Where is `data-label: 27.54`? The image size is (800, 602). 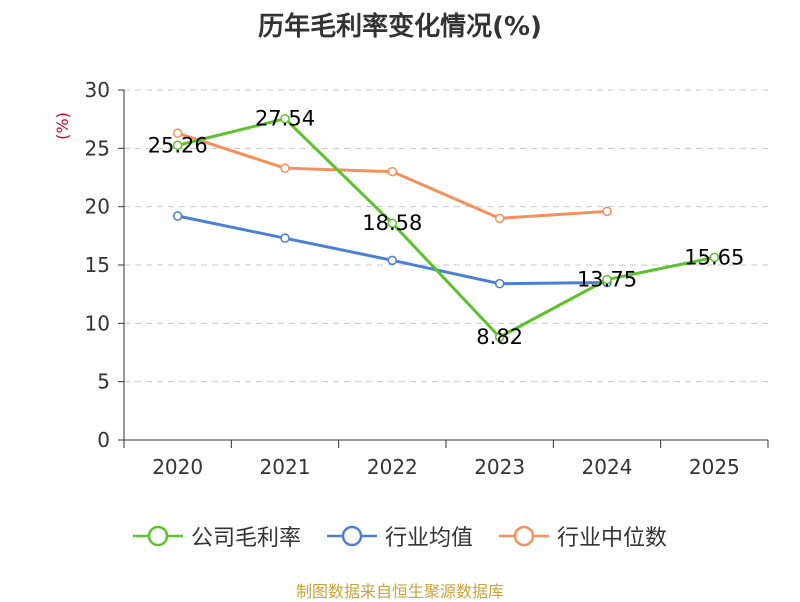 data-label: 27.54 is located at coordinates (285, 119).